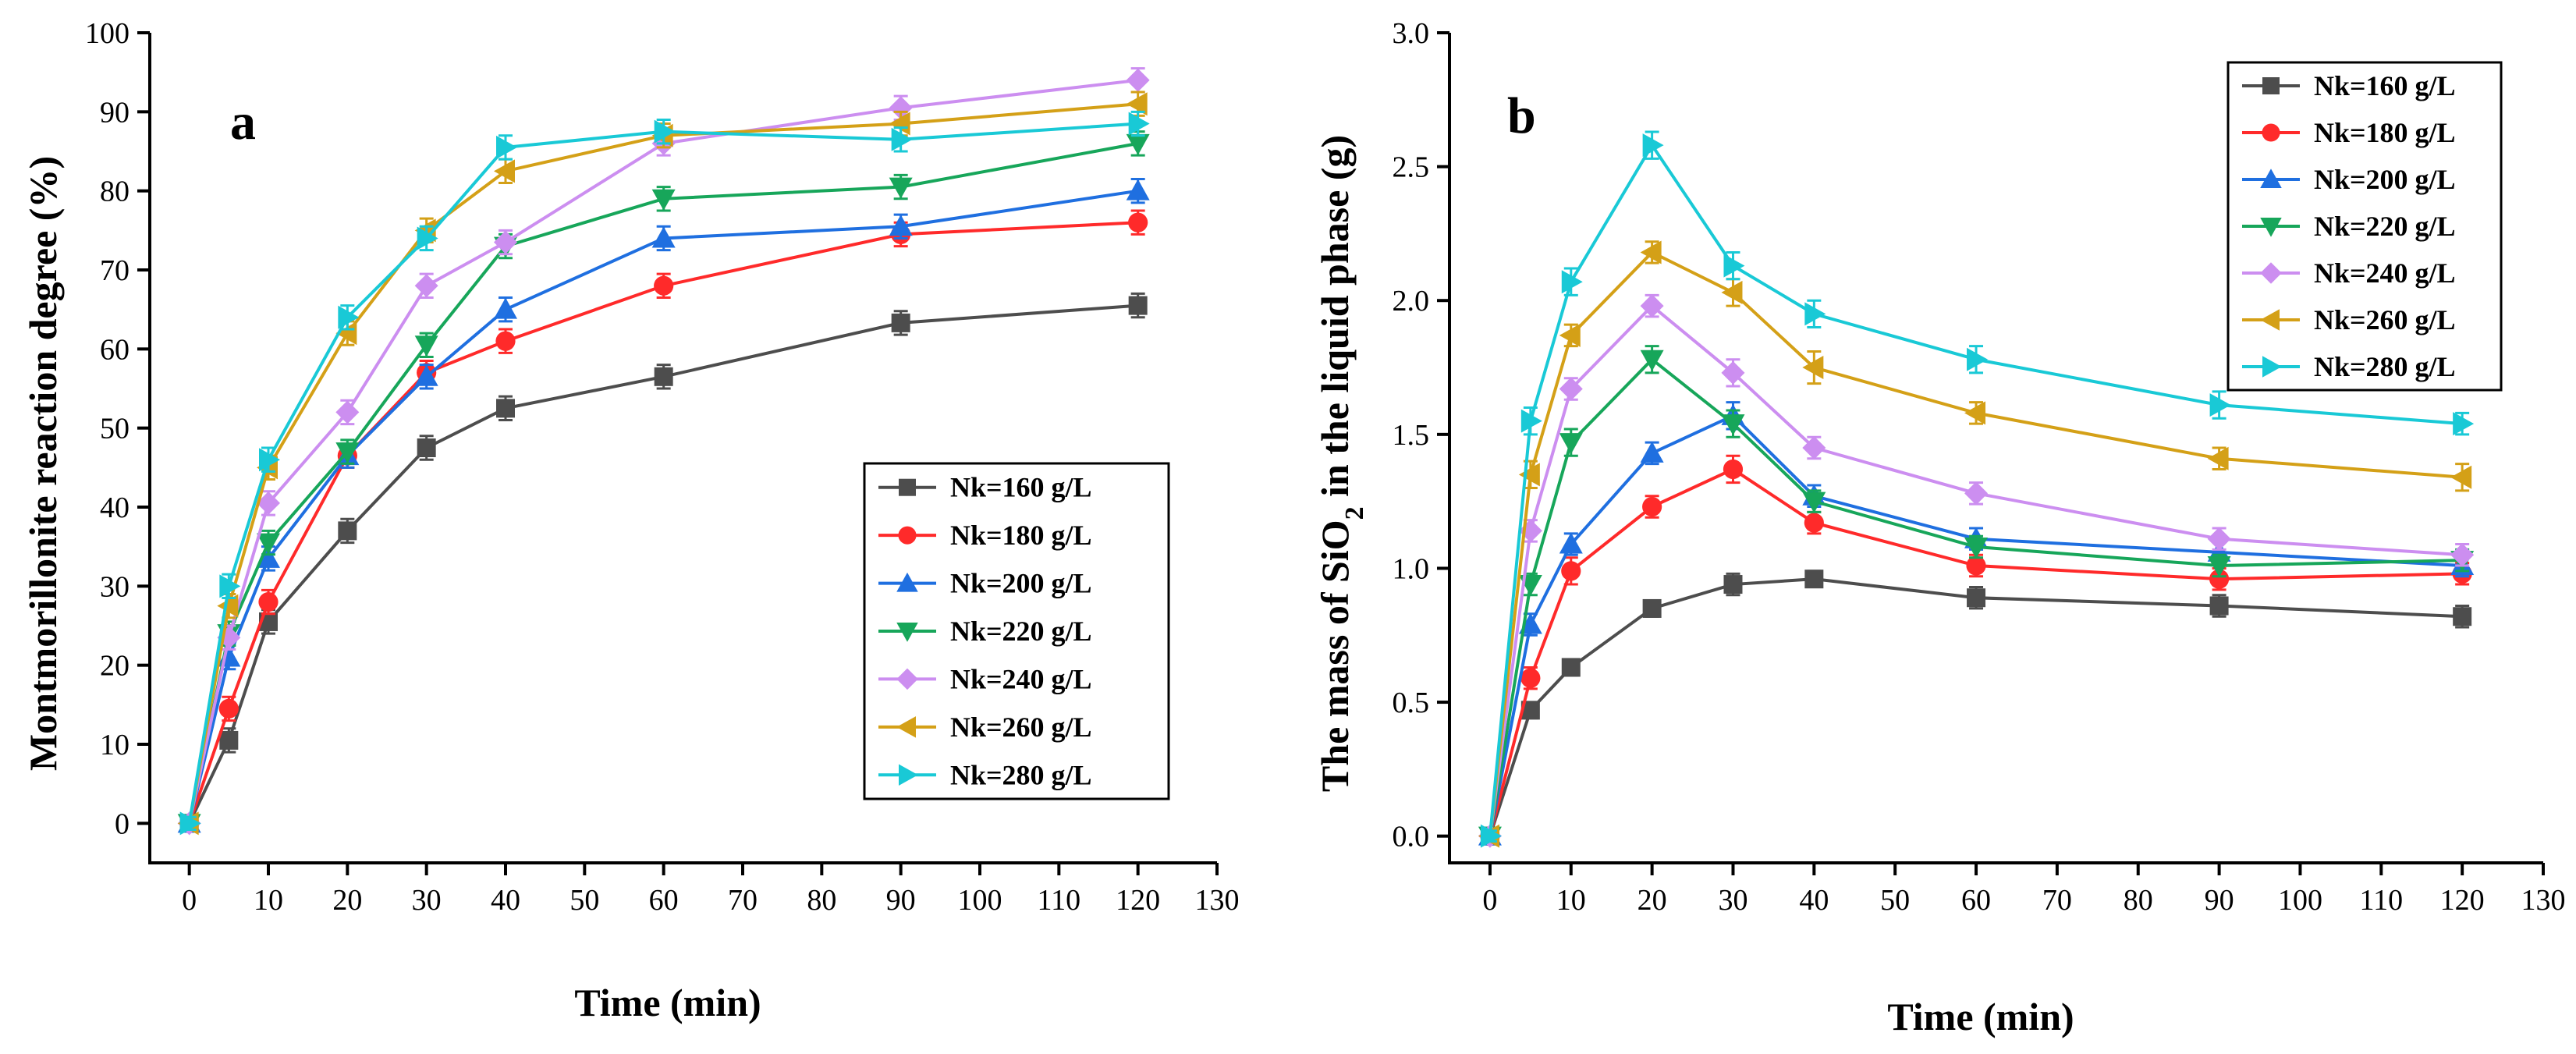 Image resolution: width=2576 pixels, height=1054 pixels. What do you see at coordinates (1411, 167) in the screenshot?
I see `y-tick-label: 2.5` at bounding box center [1411, 167].